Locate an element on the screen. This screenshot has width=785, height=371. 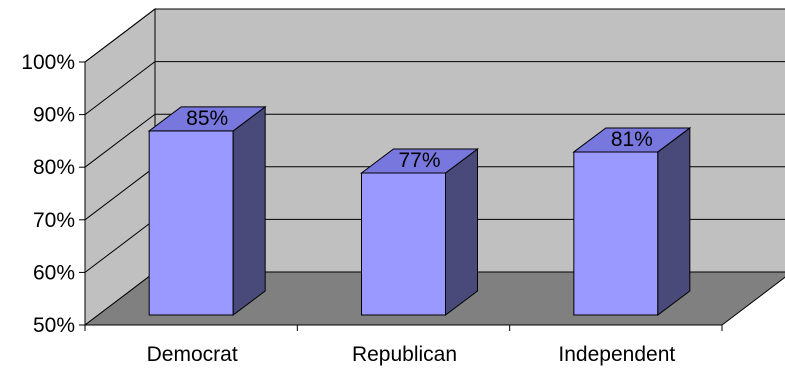
chart-side-wall is located at coordinates (120, 167).